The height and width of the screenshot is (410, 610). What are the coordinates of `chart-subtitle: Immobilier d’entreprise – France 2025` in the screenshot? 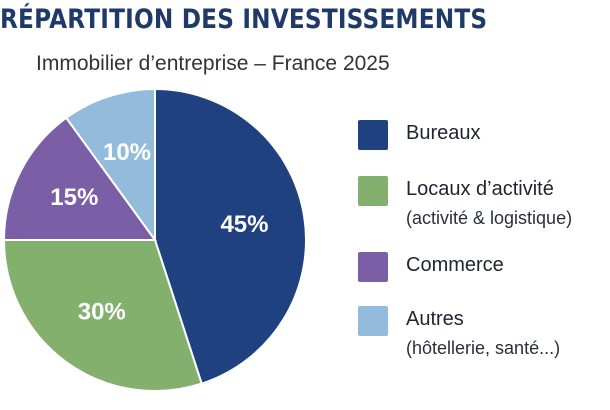 It's located at (213, 63).